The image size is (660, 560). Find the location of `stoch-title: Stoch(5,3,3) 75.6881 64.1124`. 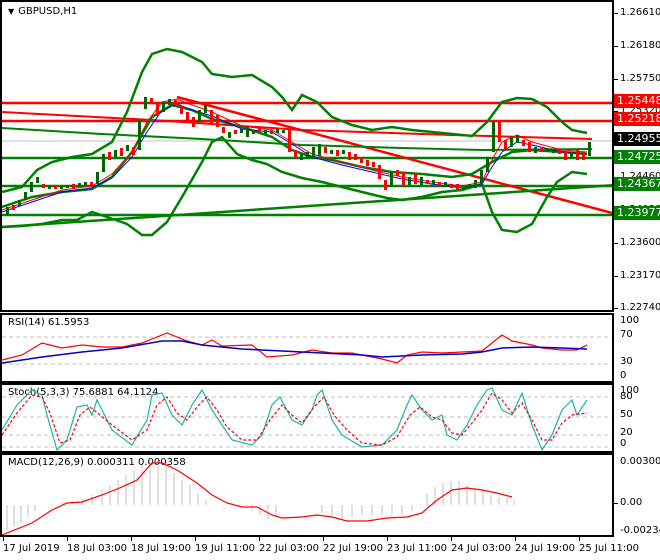

stoch-title: Stoch(5,3,3) 75.6881 64.1124 is located at coordinates (83, 392).